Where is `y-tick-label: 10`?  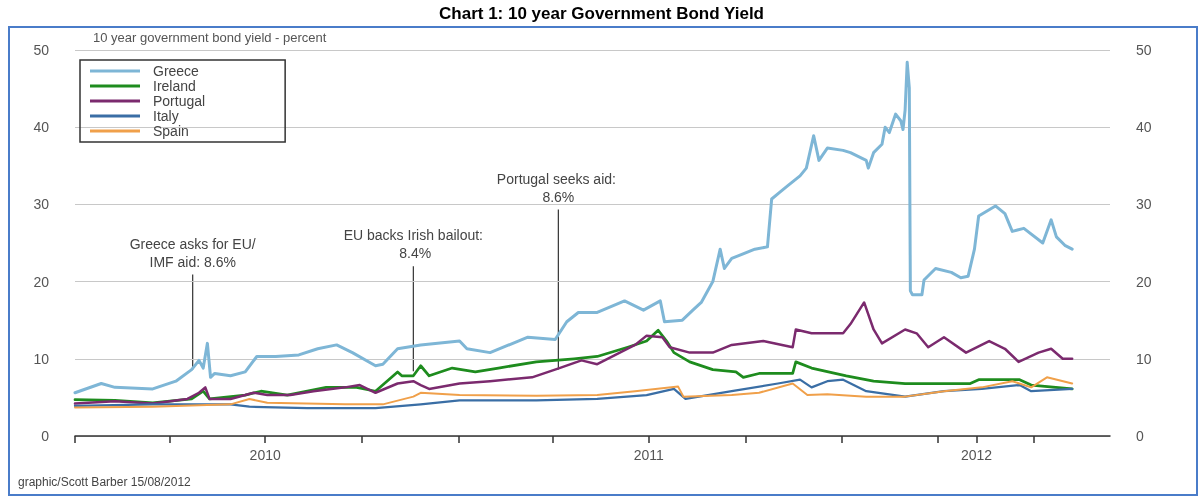
y-tick-label: 10 is located at coordinates (41, 358).